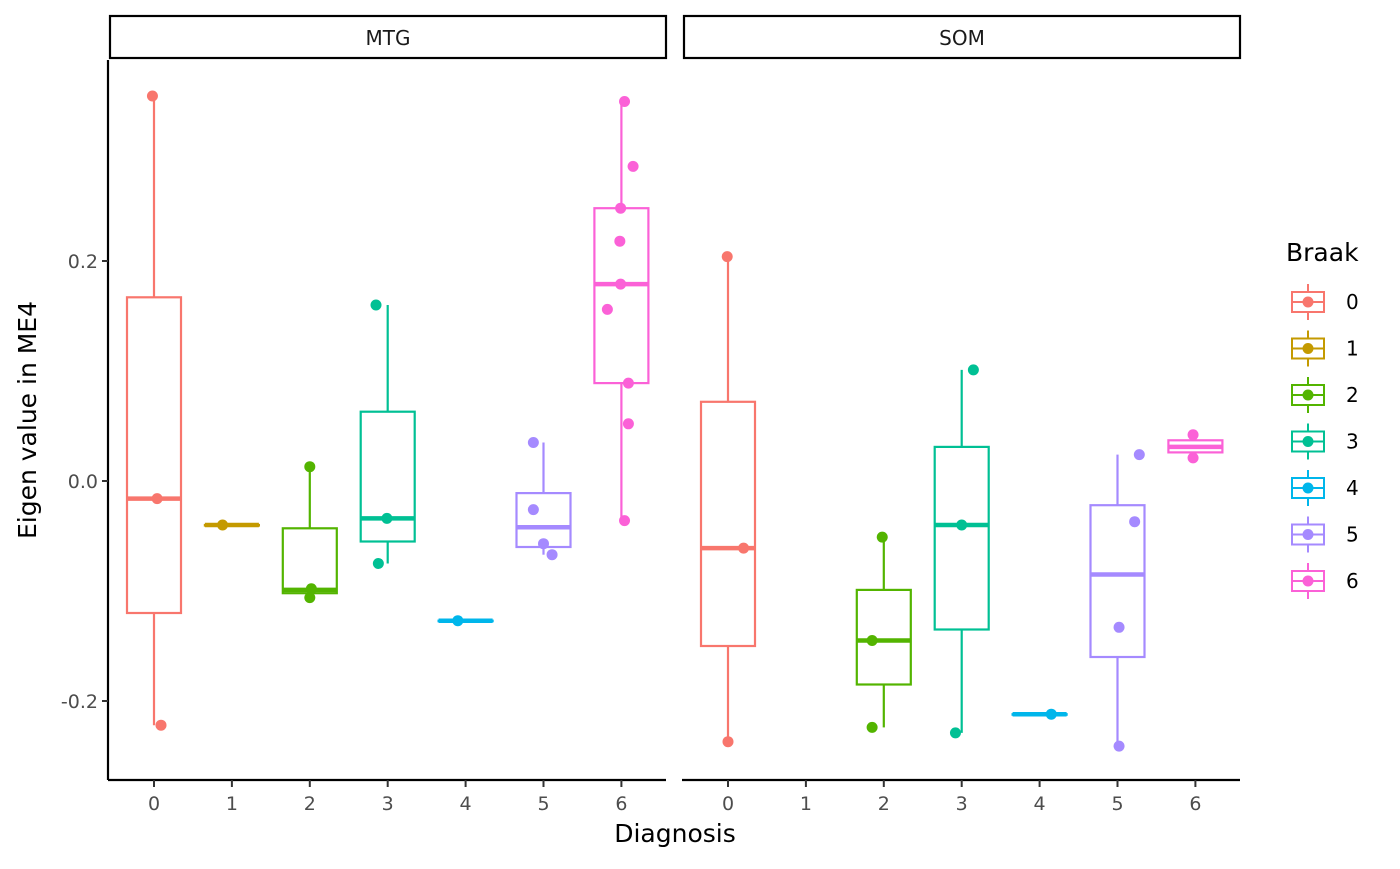 The height and width of the screenshot is (869, 1400). Describe the element at coordinates (675, 37) in the screenshot. I see `facet-strips: MTG SOM` at that location.